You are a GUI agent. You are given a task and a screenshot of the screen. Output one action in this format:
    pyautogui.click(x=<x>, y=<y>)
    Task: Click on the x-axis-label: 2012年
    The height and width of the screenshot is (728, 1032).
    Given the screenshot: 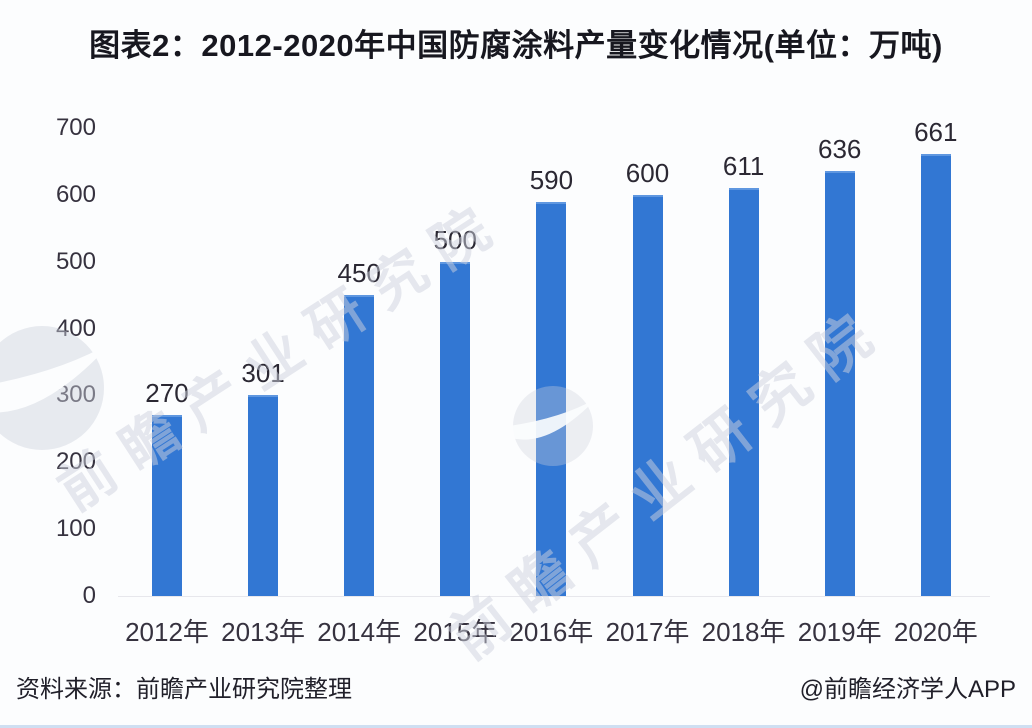 What is the action you would take?
    pyautogui.click(x=167, y=632)
    